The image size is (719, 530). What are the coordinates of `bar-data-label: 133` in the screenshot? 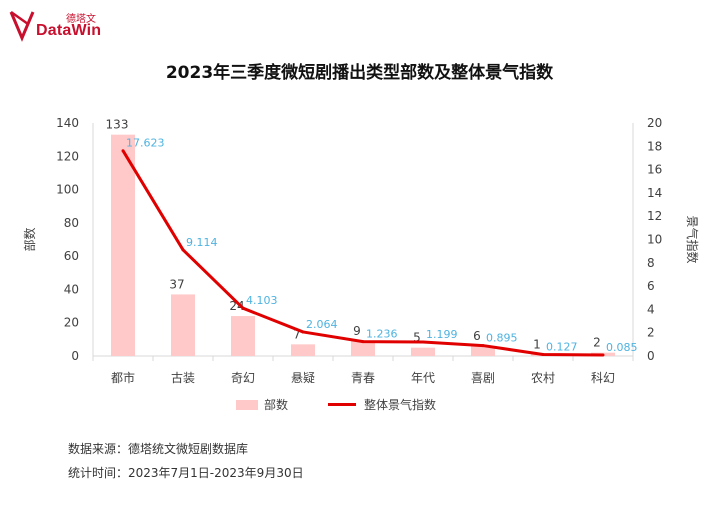 It's located at (117, 125).